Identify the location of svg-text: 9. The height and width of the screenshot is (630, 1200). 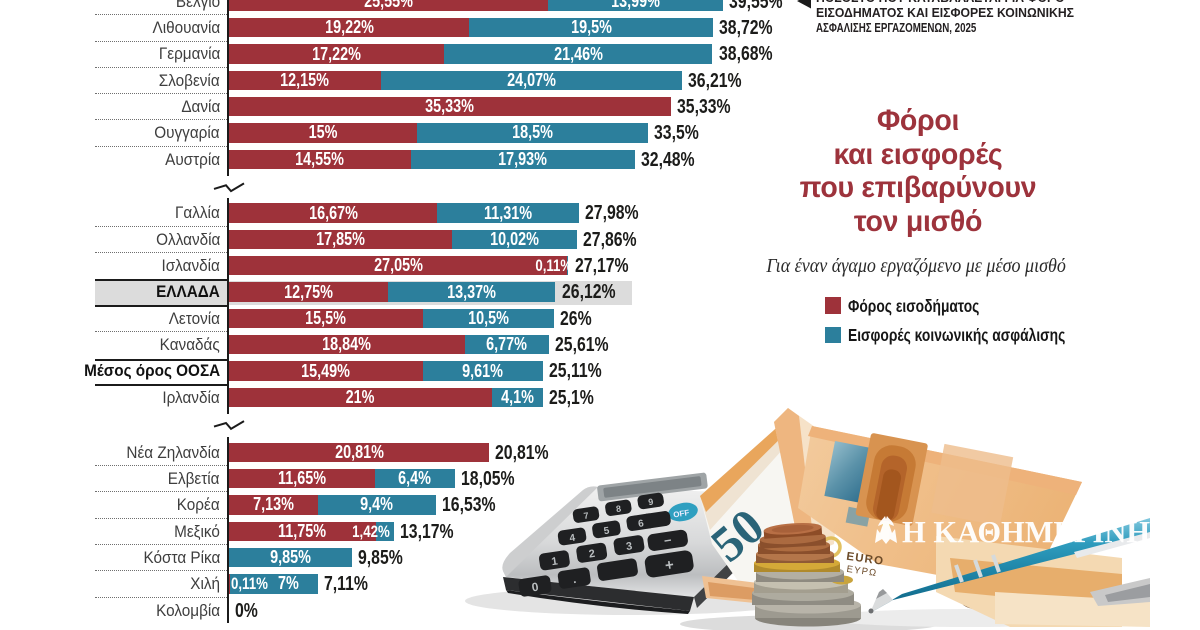
(651, 502).